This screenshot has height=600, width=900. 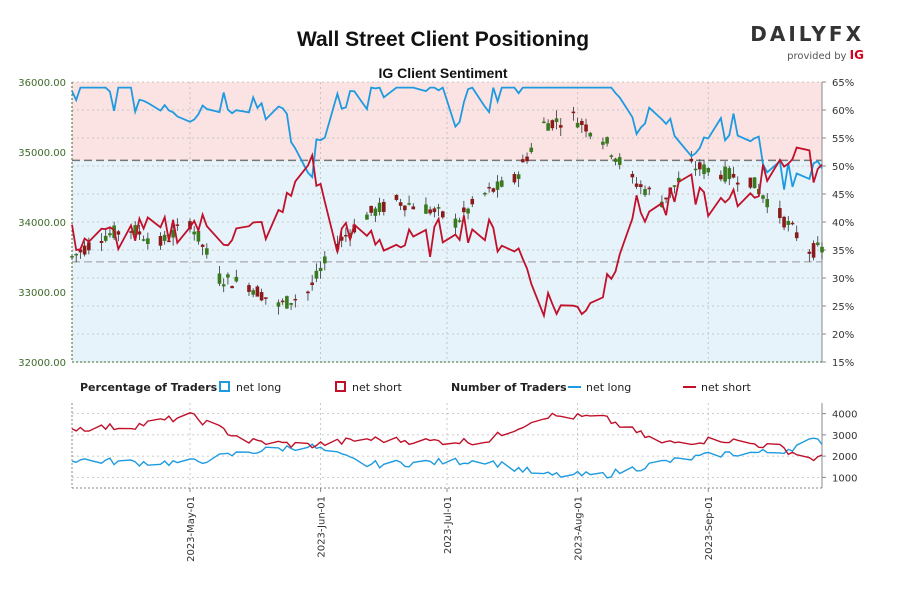 I want to click on left-tick-label: 36000.00, so click(x=42, y=83).